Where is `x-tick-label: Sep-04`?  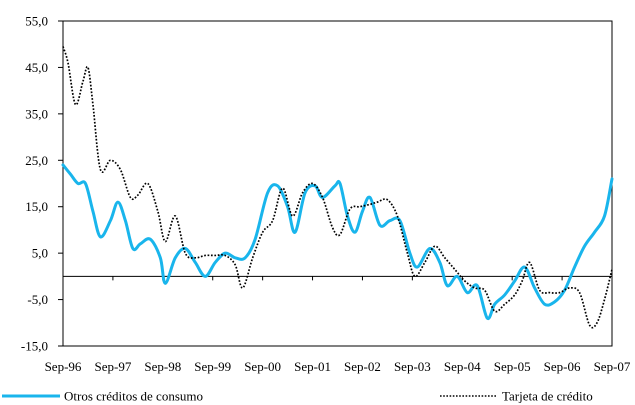
x-tick-label: Sep-04 is located at coordinates (462, 366).